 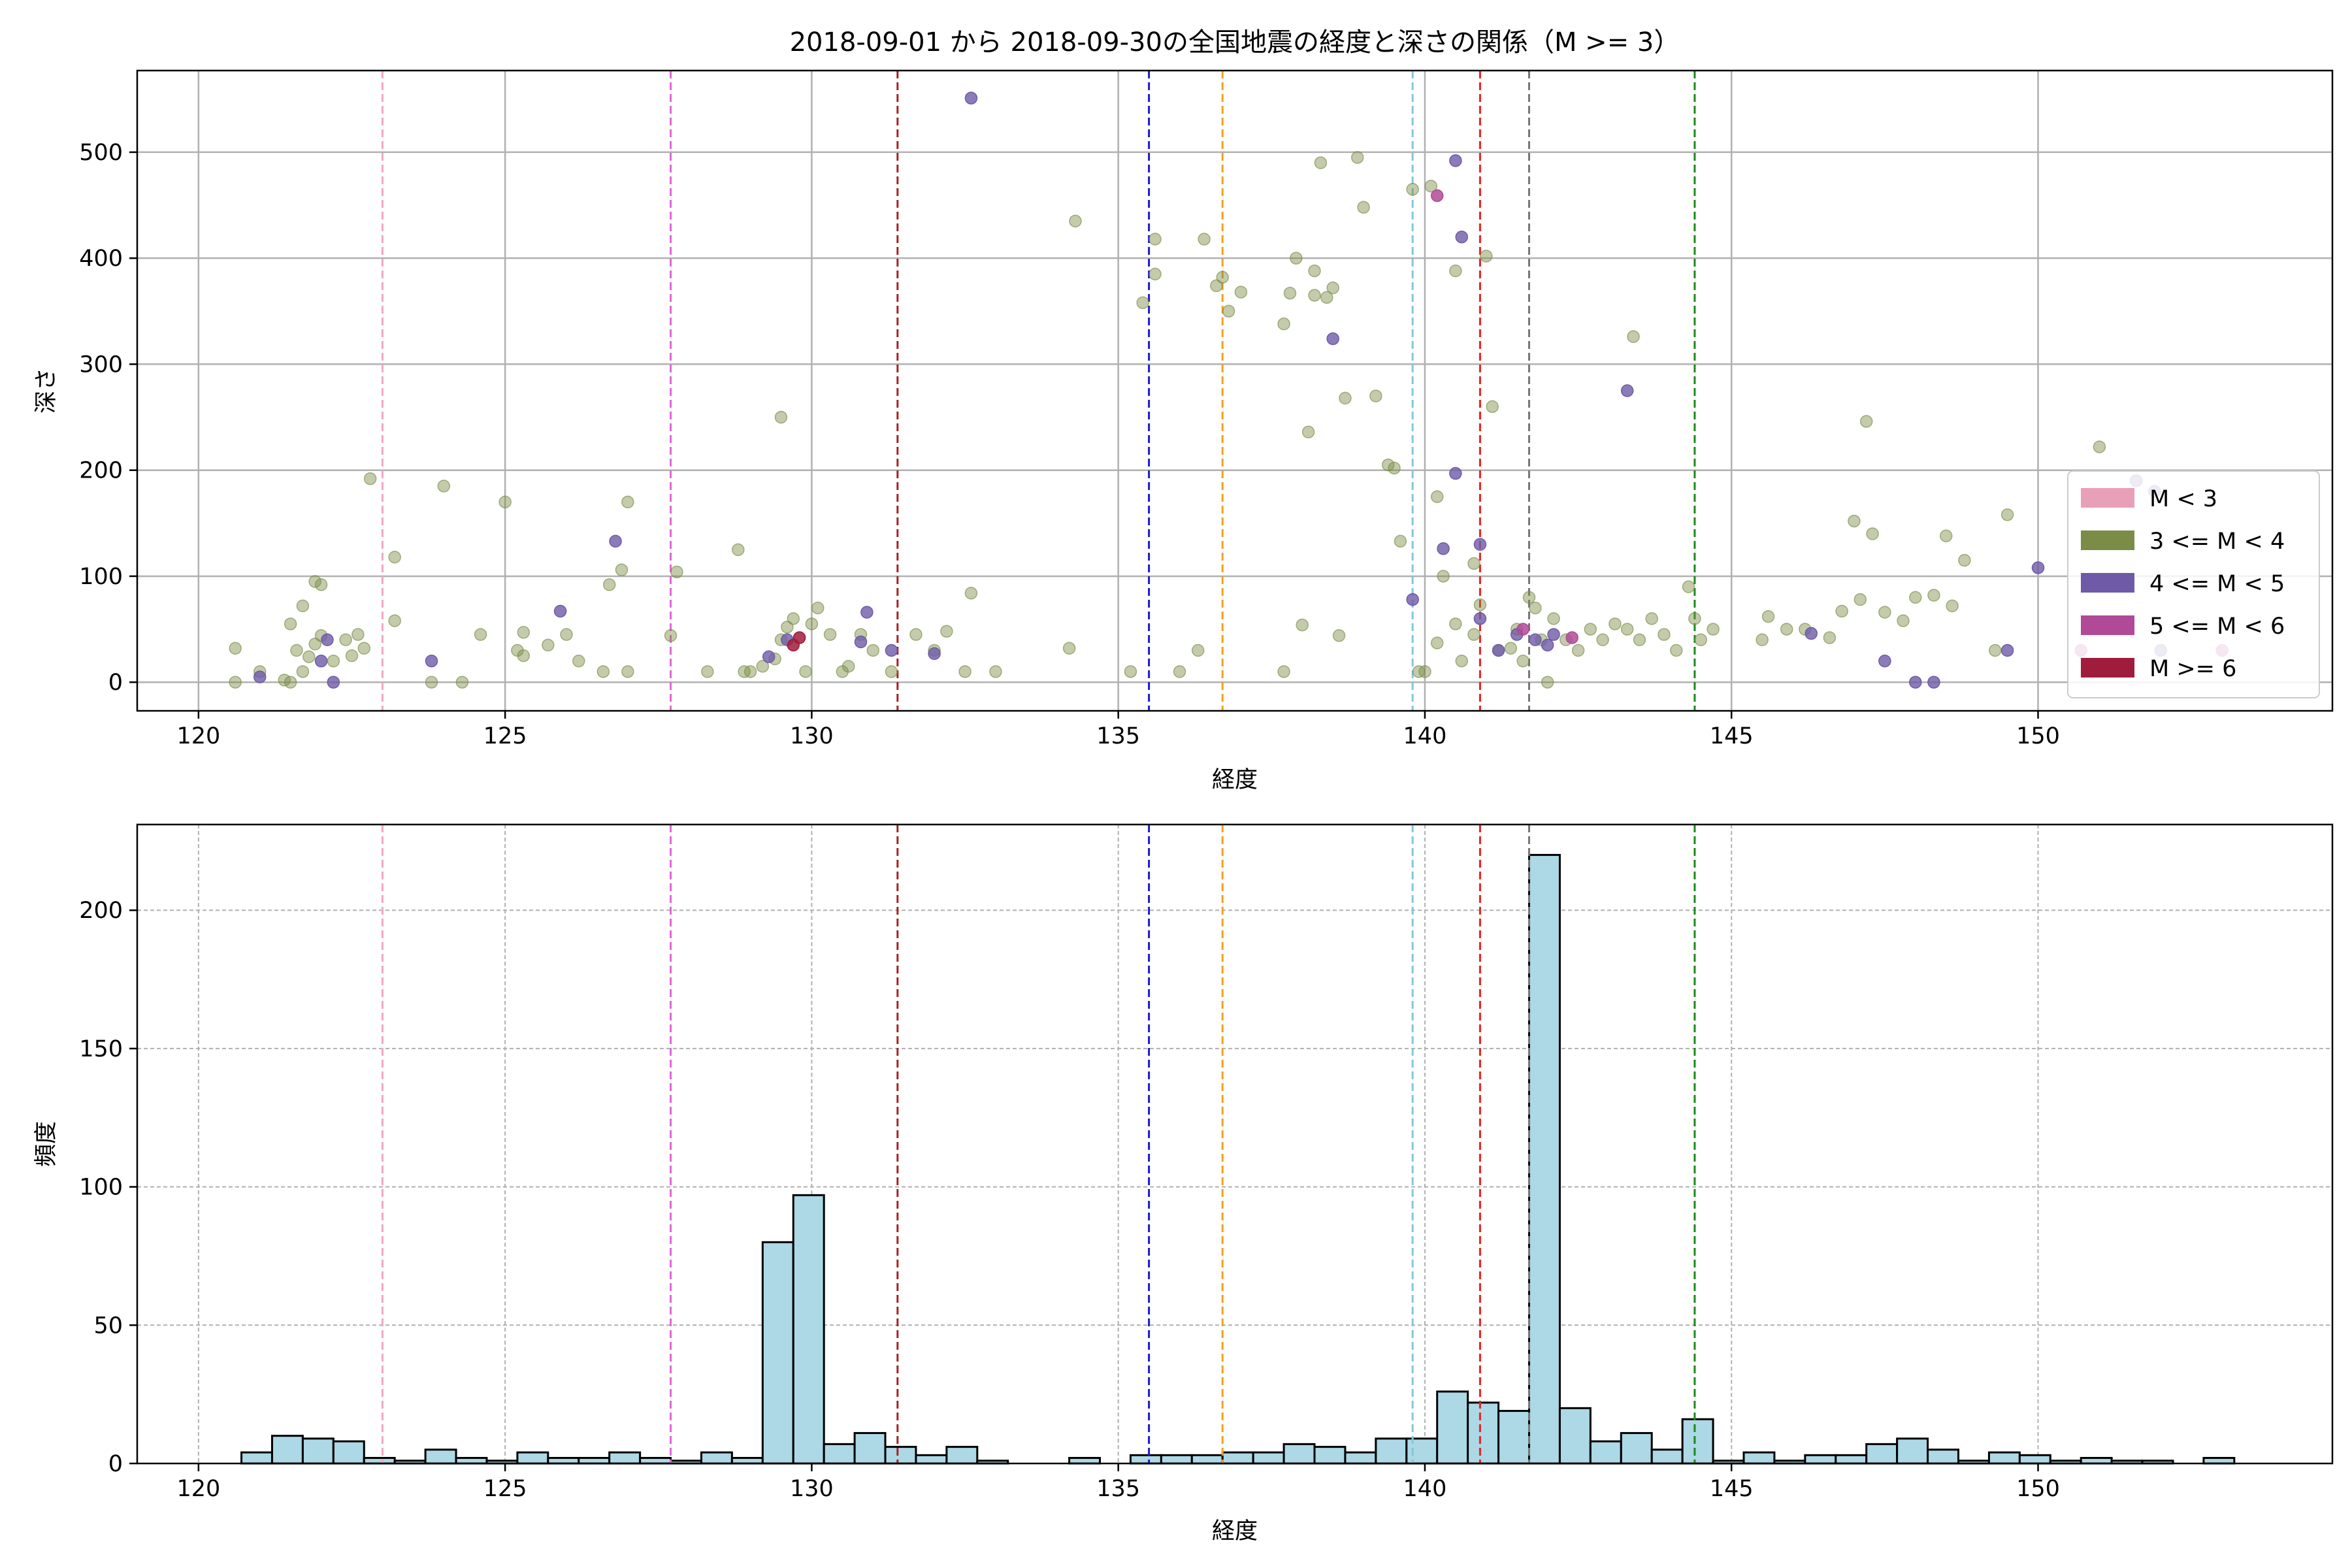 What do you see at coordinates (115, 1464) in the screenshot?
I see `histogram-y-tick-label: 0` at bounding box center [115, 1464].